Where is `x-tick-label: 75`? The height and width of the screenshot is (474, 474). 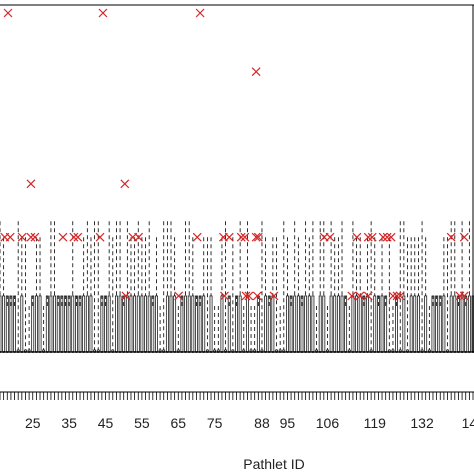
x-tick-label: 75 is located at coordinates (215, 423).